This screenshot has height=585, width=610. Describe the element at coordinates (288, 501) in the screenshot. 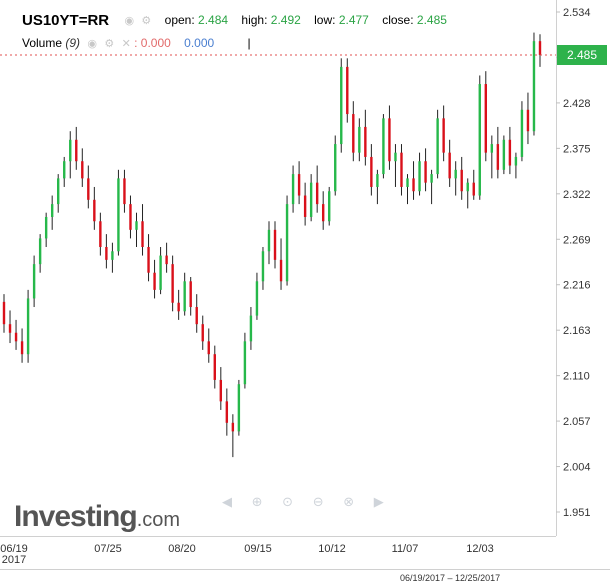

I see `zoom-reset-icon: ⊙` at that location.